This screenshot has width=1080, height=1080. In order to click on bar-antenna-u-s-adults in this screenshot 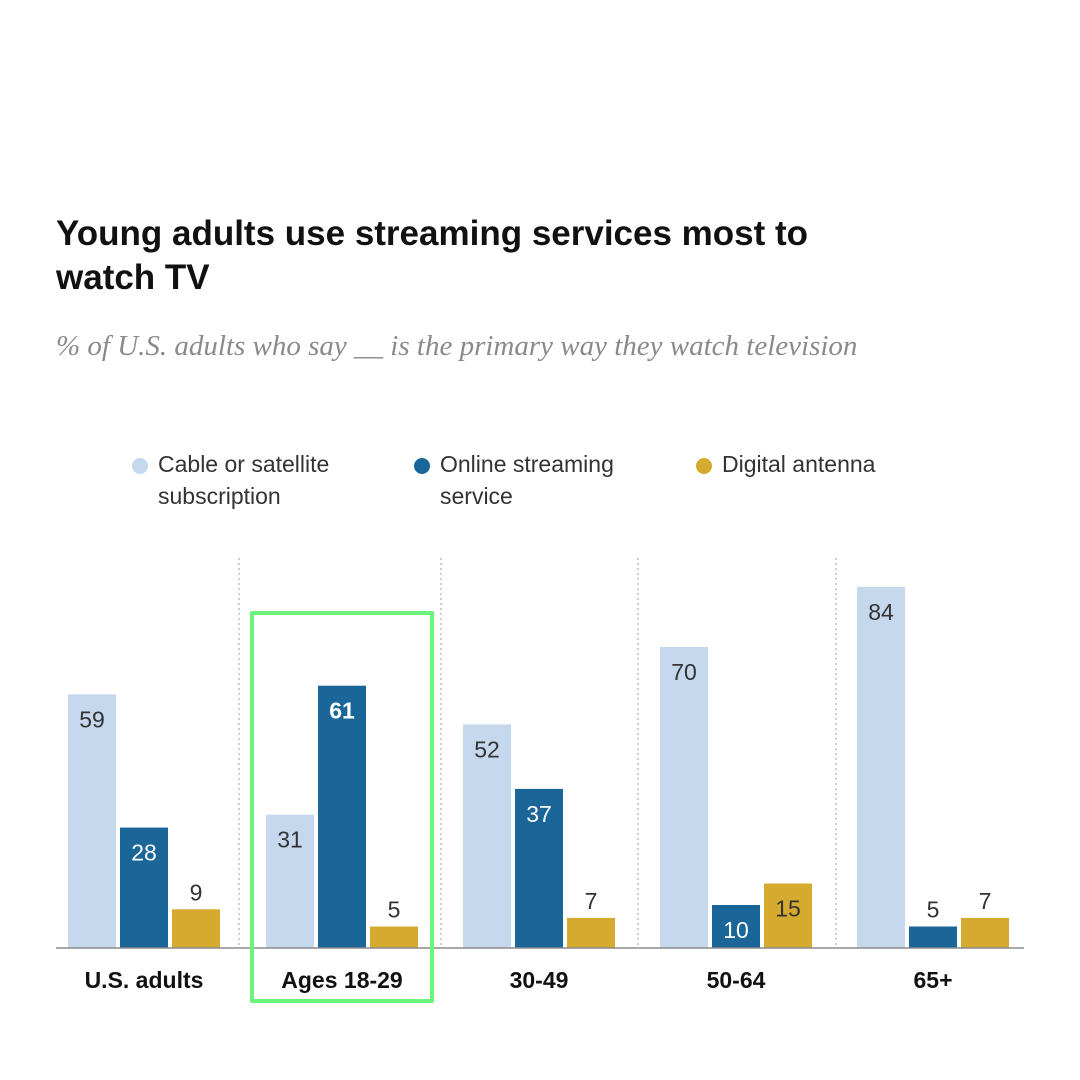, I will do `click(196, 928)`.